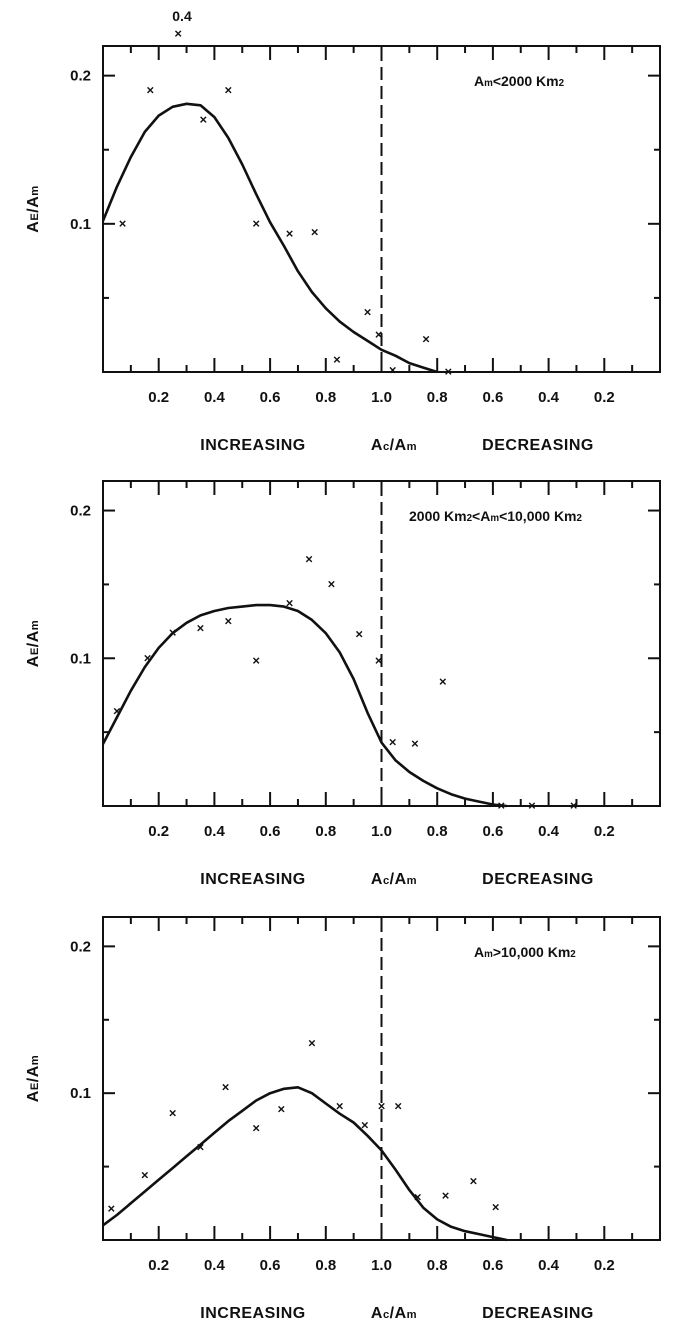  What do you see at coordinates (519, 81) in the screenshot?
I see `group-annotation: Am<2000 Km2` at bounding box center [519, 81].